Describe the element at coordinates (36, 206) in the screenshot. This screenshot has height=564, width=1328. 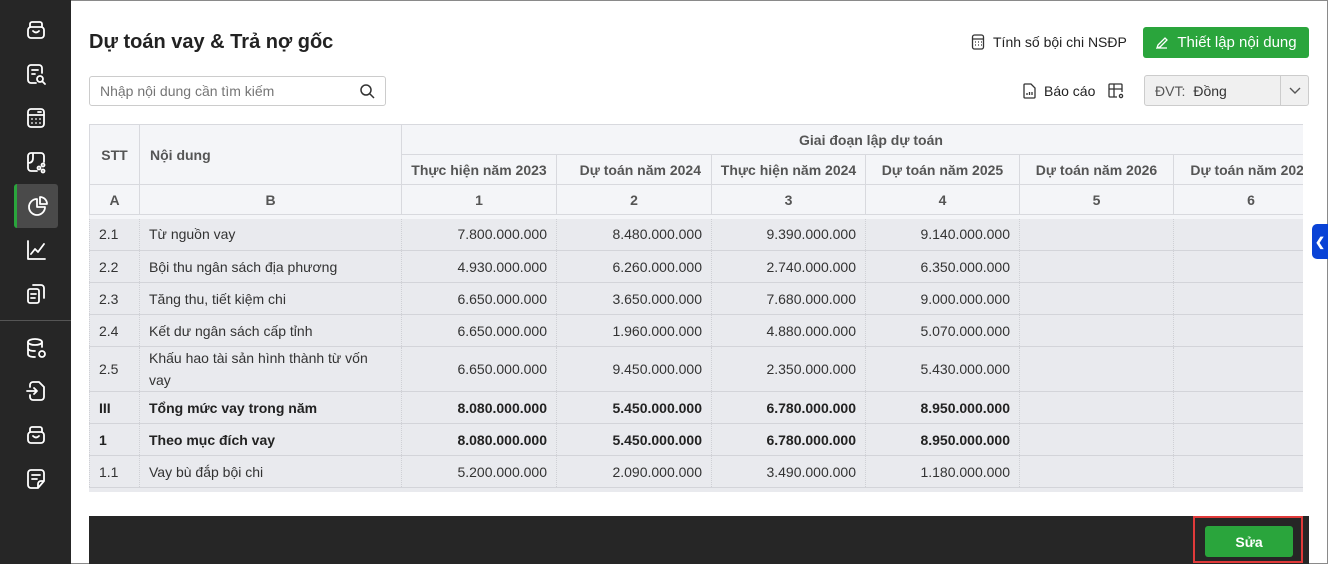
I see `sidebar-item-pie-chart` at that location.